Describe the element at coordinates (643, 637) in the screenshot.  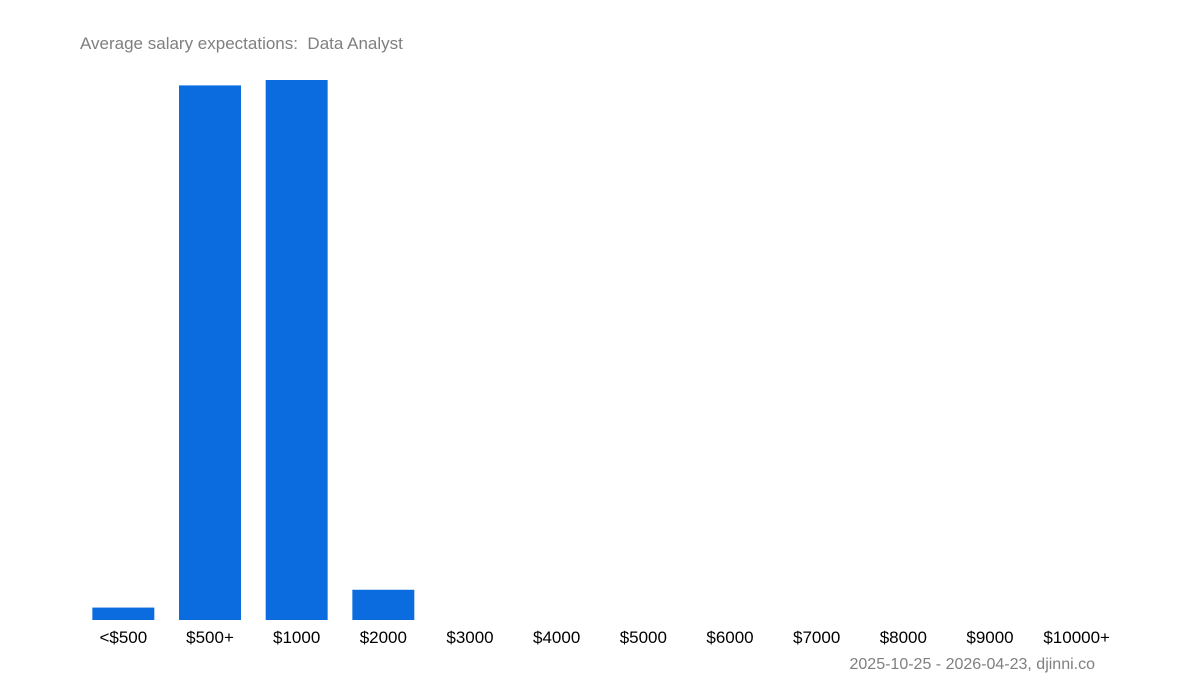
I see `x-tick-label: $5000` at that location.